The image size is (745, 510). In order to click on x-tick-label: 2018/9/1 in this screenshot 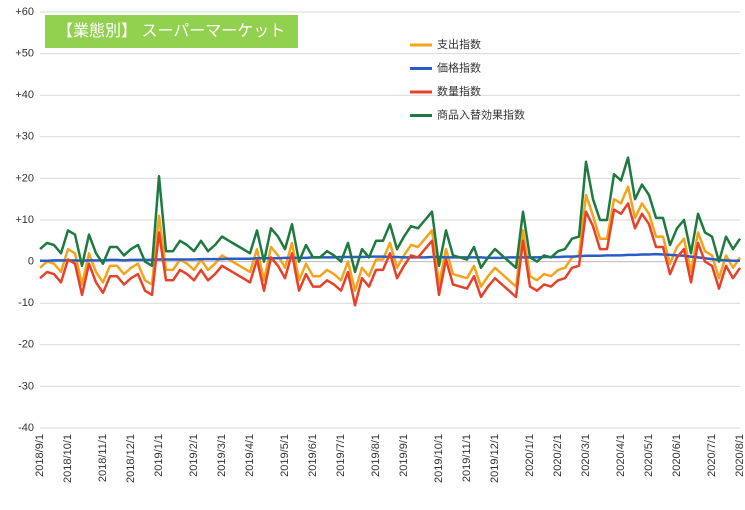, I will do `click(40, 455)`.